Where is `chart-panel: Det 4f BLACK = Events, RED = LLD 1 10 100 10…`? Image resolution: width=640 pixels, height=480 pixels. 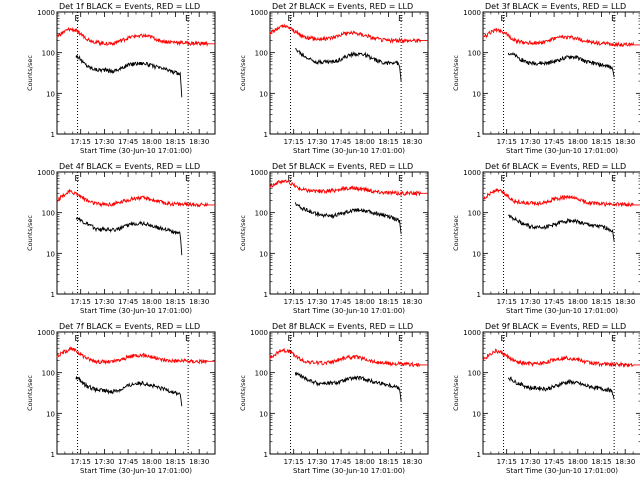
chart-panel: Det 4f BLACK = Events, RED = LLD 1 10 100 10… is located at coordinates (121, 238).